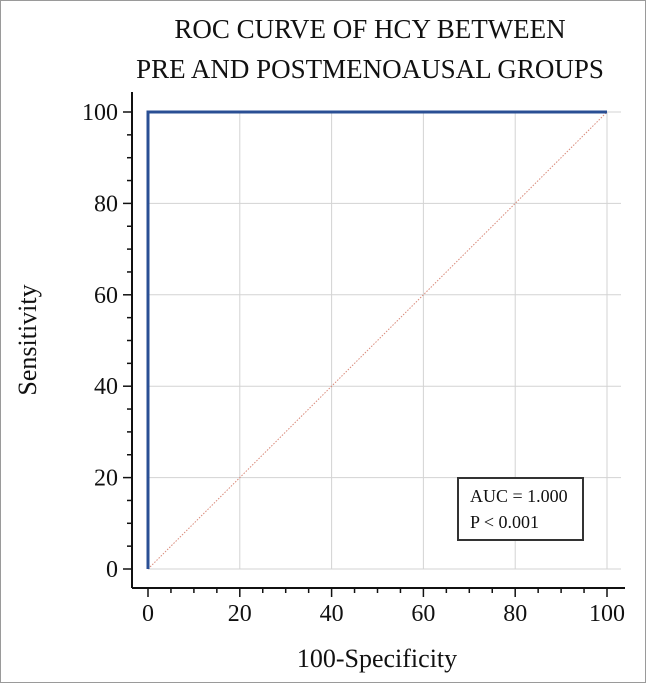 This screenshot has width=646, height=683. Describe the element at coordinates (106, 204) in the screenshot. I see `y-tick-label-80: 80` at that location.